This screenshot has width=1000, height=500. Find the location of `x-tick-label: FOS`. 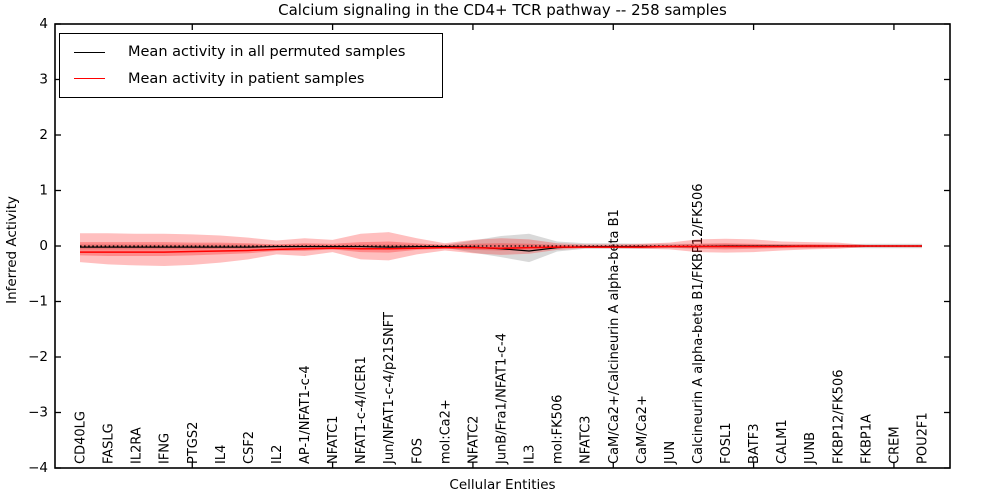

x-tick-label: FOS is located at coordinates (417, 451).